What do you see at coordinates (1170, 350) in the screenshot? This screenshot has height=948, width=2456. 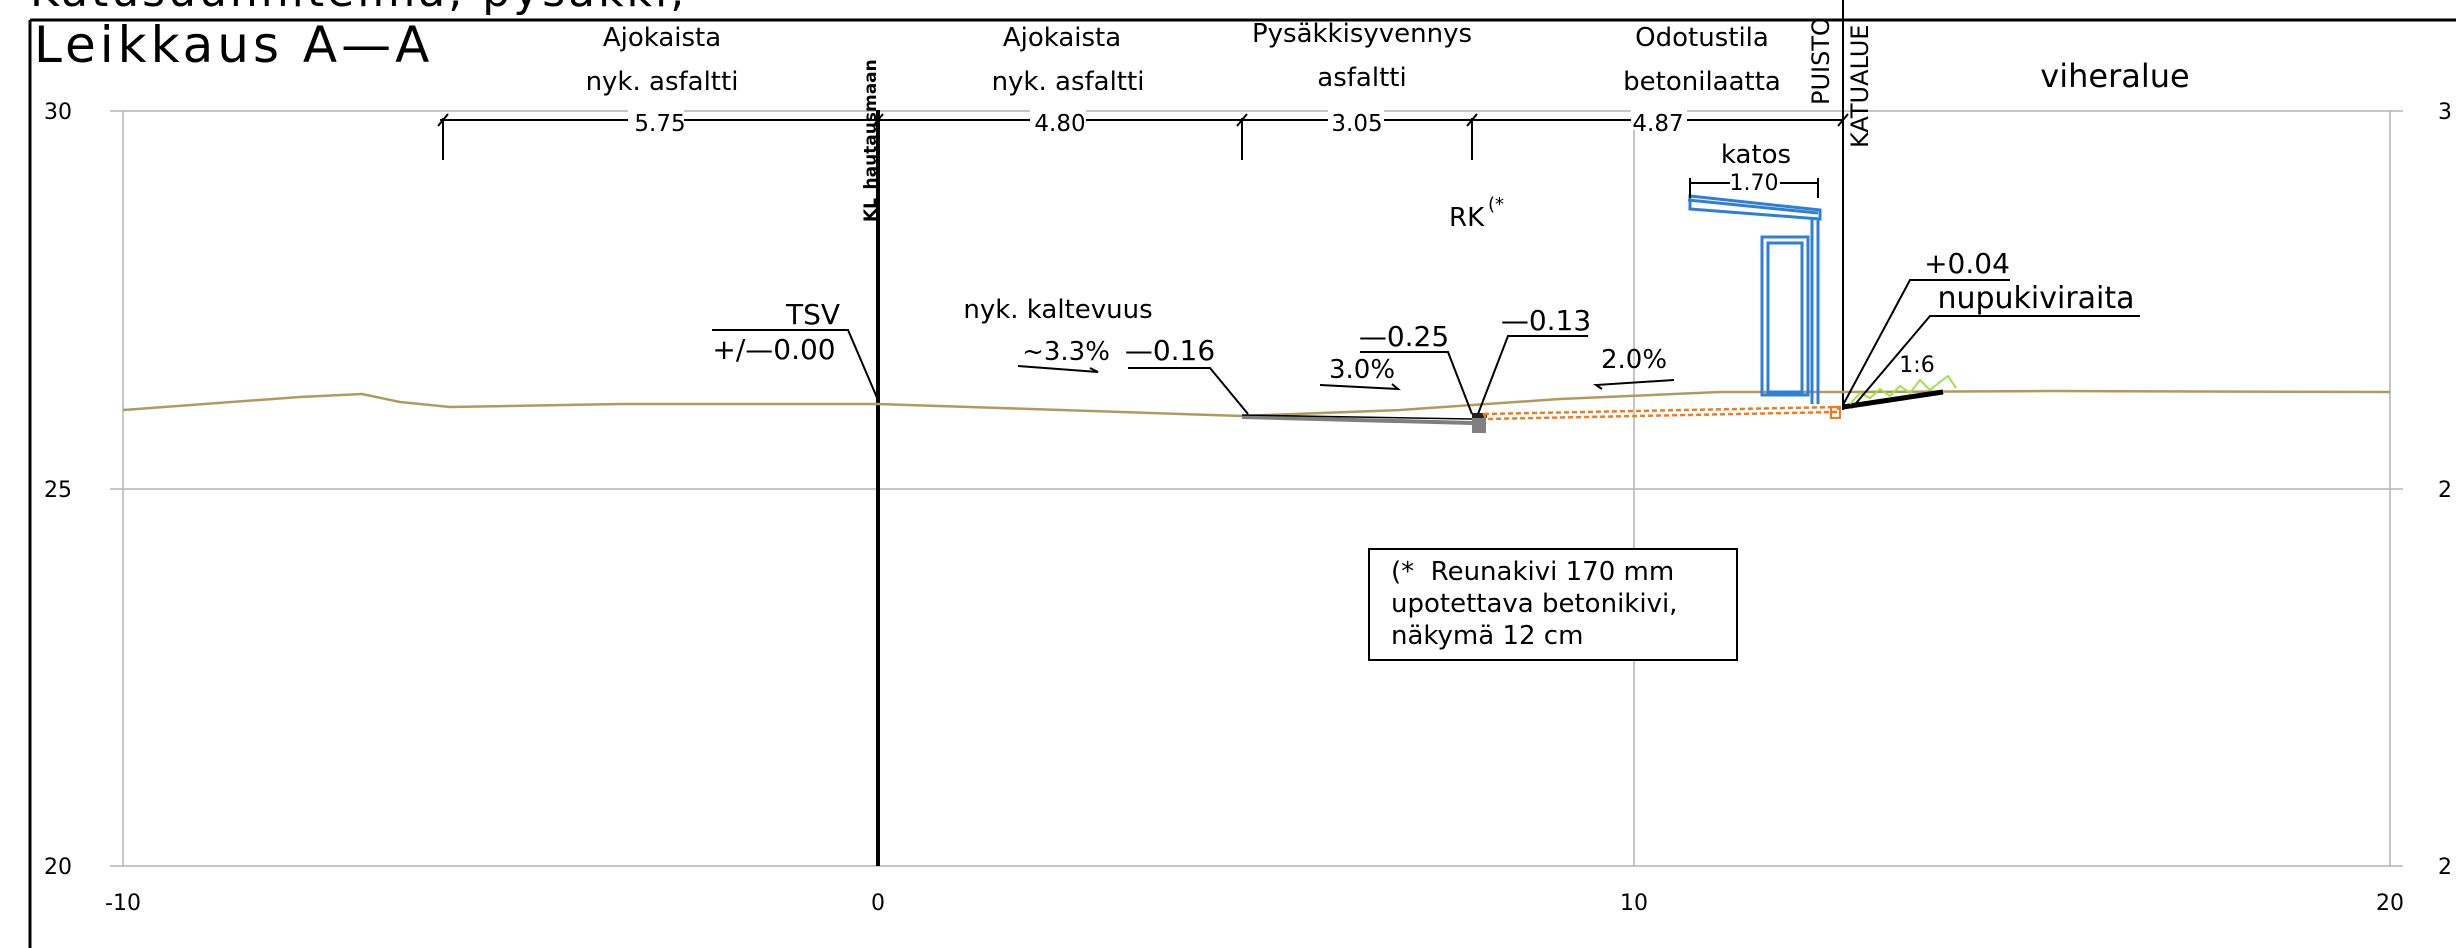 I see `elevation-label: —0.16` at bounding box center [1170, 350].